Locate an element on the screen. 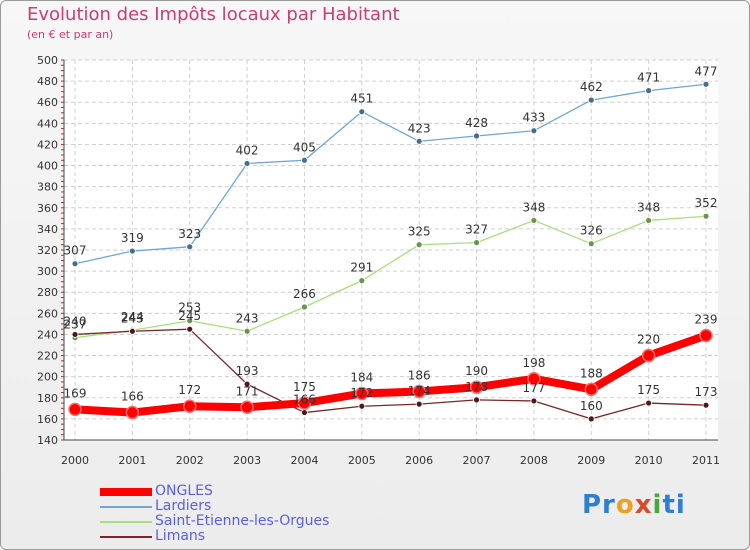  data-label: 471 is located at coordinates (648, 78).